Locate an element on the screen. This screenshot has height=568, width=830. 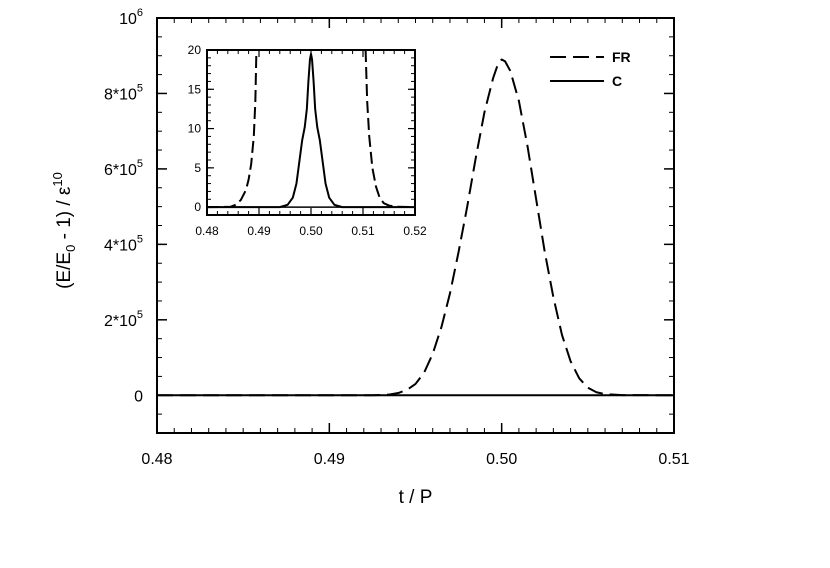
y-axis-label-superscript: 10 is located at coordinates (57, 179).